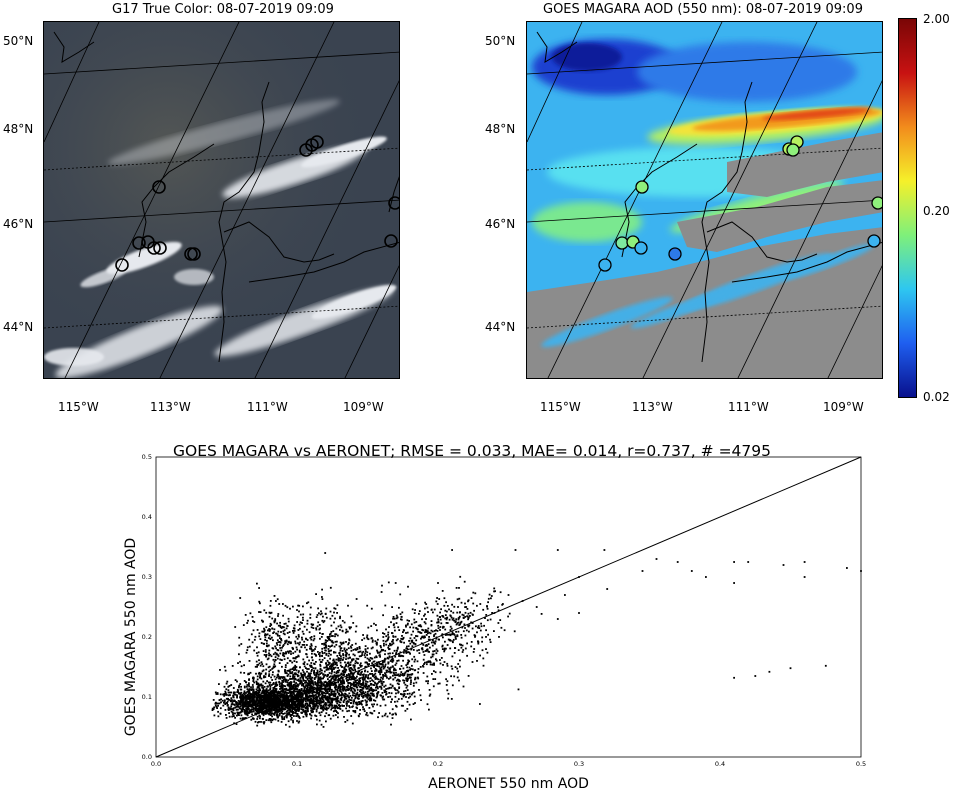 The width and height of the screenshot is (969, 792). I want to click on colorbar-label-min: 0.02, so click(936, 397).